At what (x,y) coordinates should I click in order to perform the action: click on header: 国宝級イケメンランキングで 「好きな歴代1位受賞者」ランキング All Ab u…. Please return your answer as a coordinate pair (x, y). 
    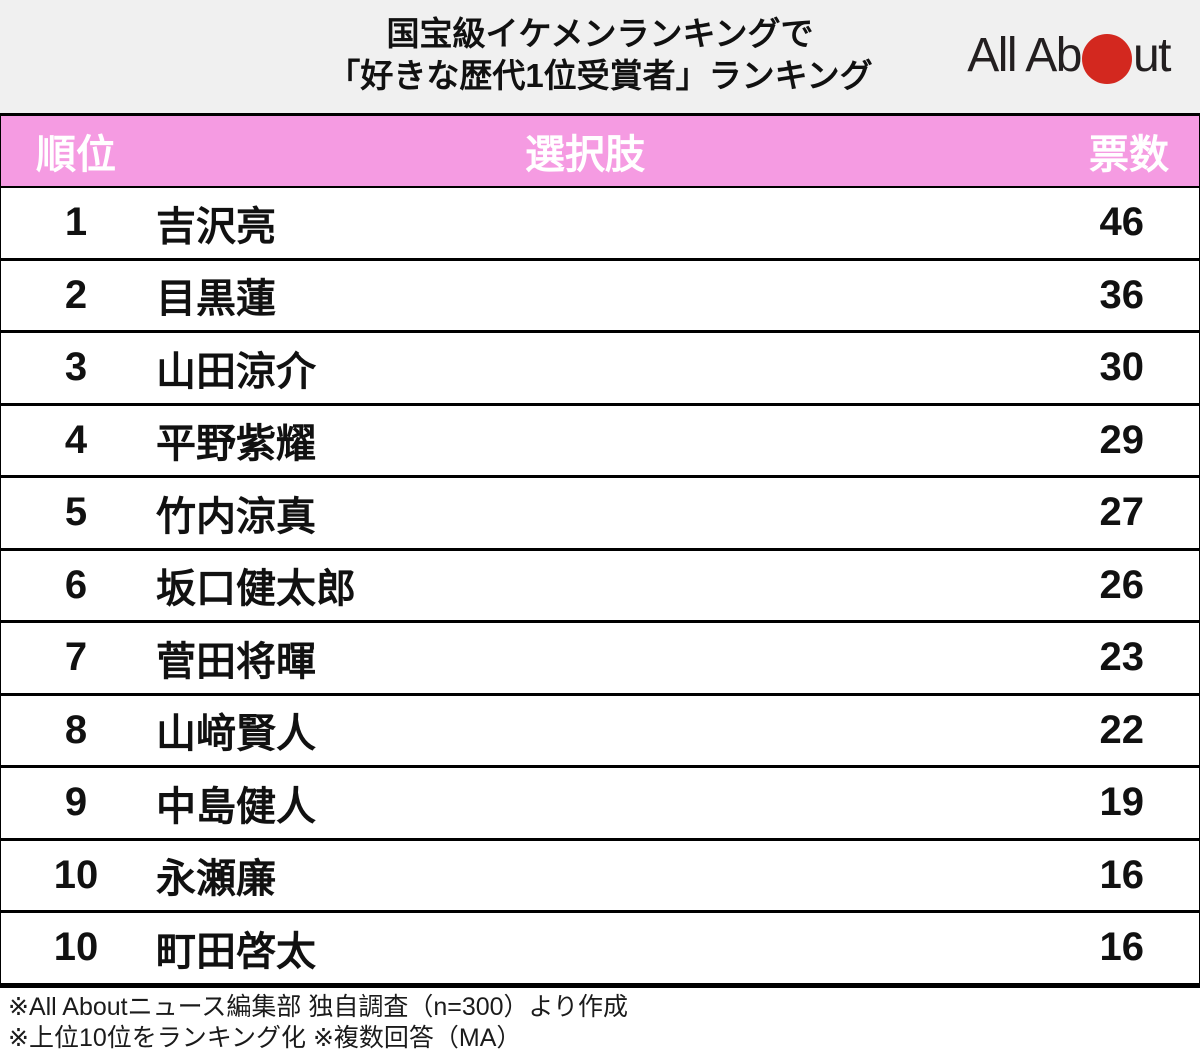
    Looking at the image, I should click on (600, 56).